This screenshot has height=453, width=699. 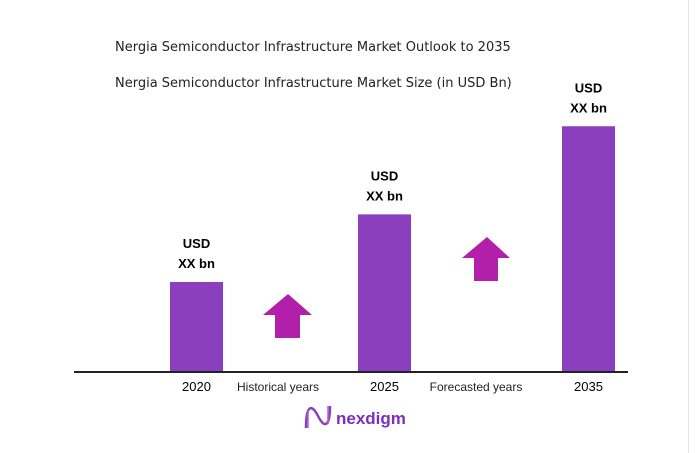 I want to click on bar-2035, so click(x=588, y=248).